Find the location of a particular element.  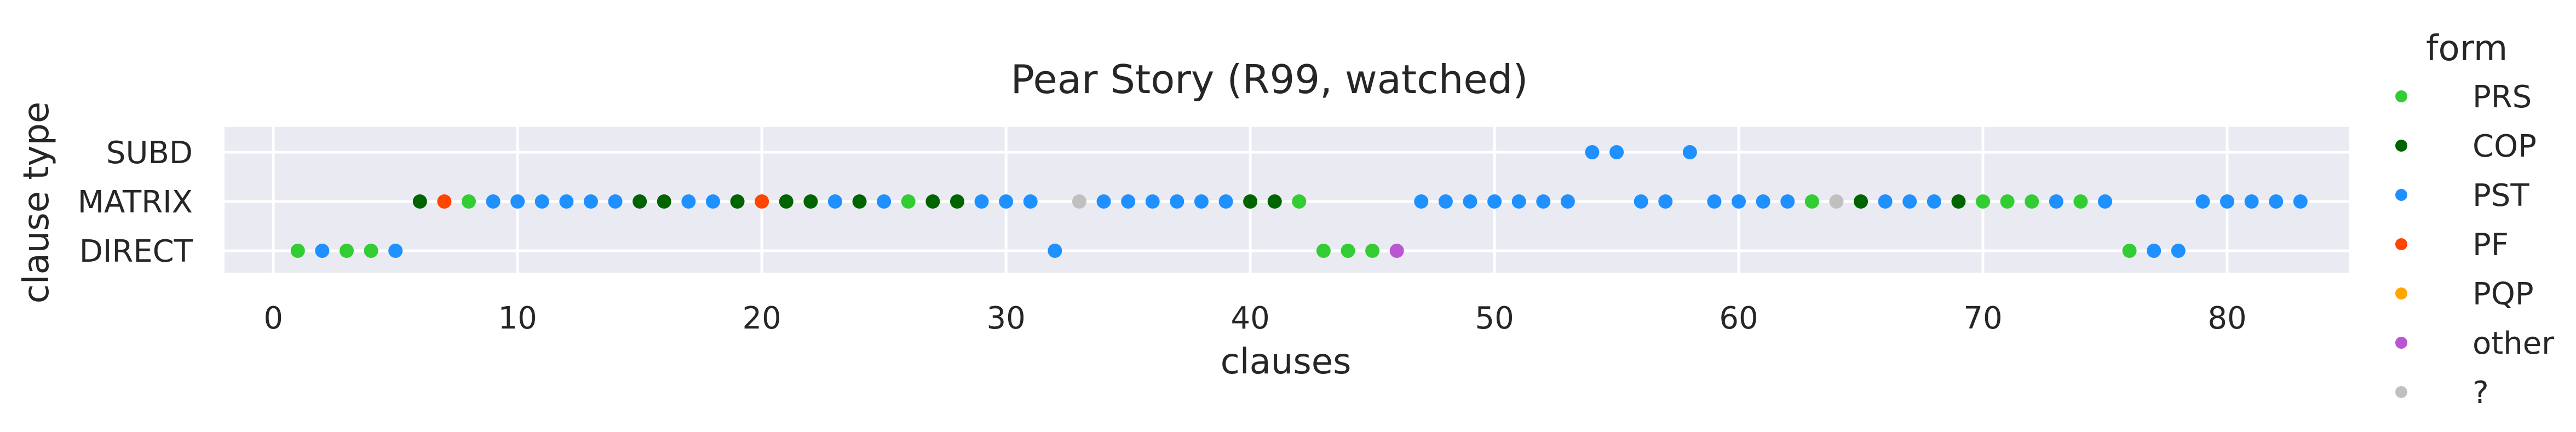

chart-title: Pear Story (R99, watched) is located at coordinates (1269, 79).